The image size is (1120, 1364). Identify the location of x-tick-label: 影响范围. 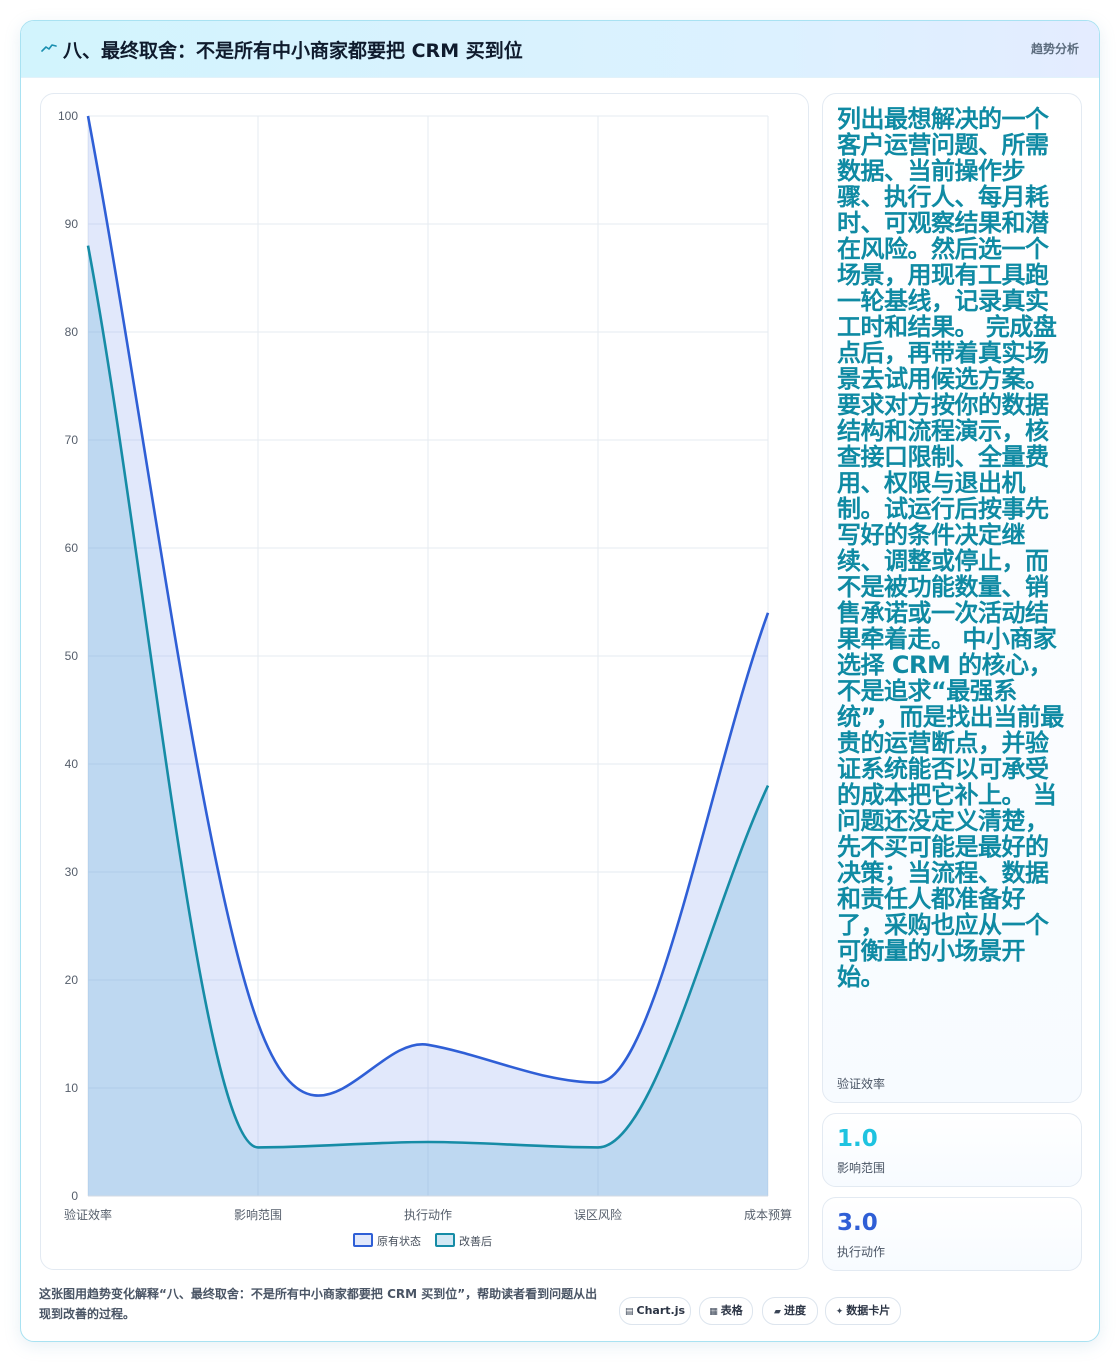
(258, 1214).